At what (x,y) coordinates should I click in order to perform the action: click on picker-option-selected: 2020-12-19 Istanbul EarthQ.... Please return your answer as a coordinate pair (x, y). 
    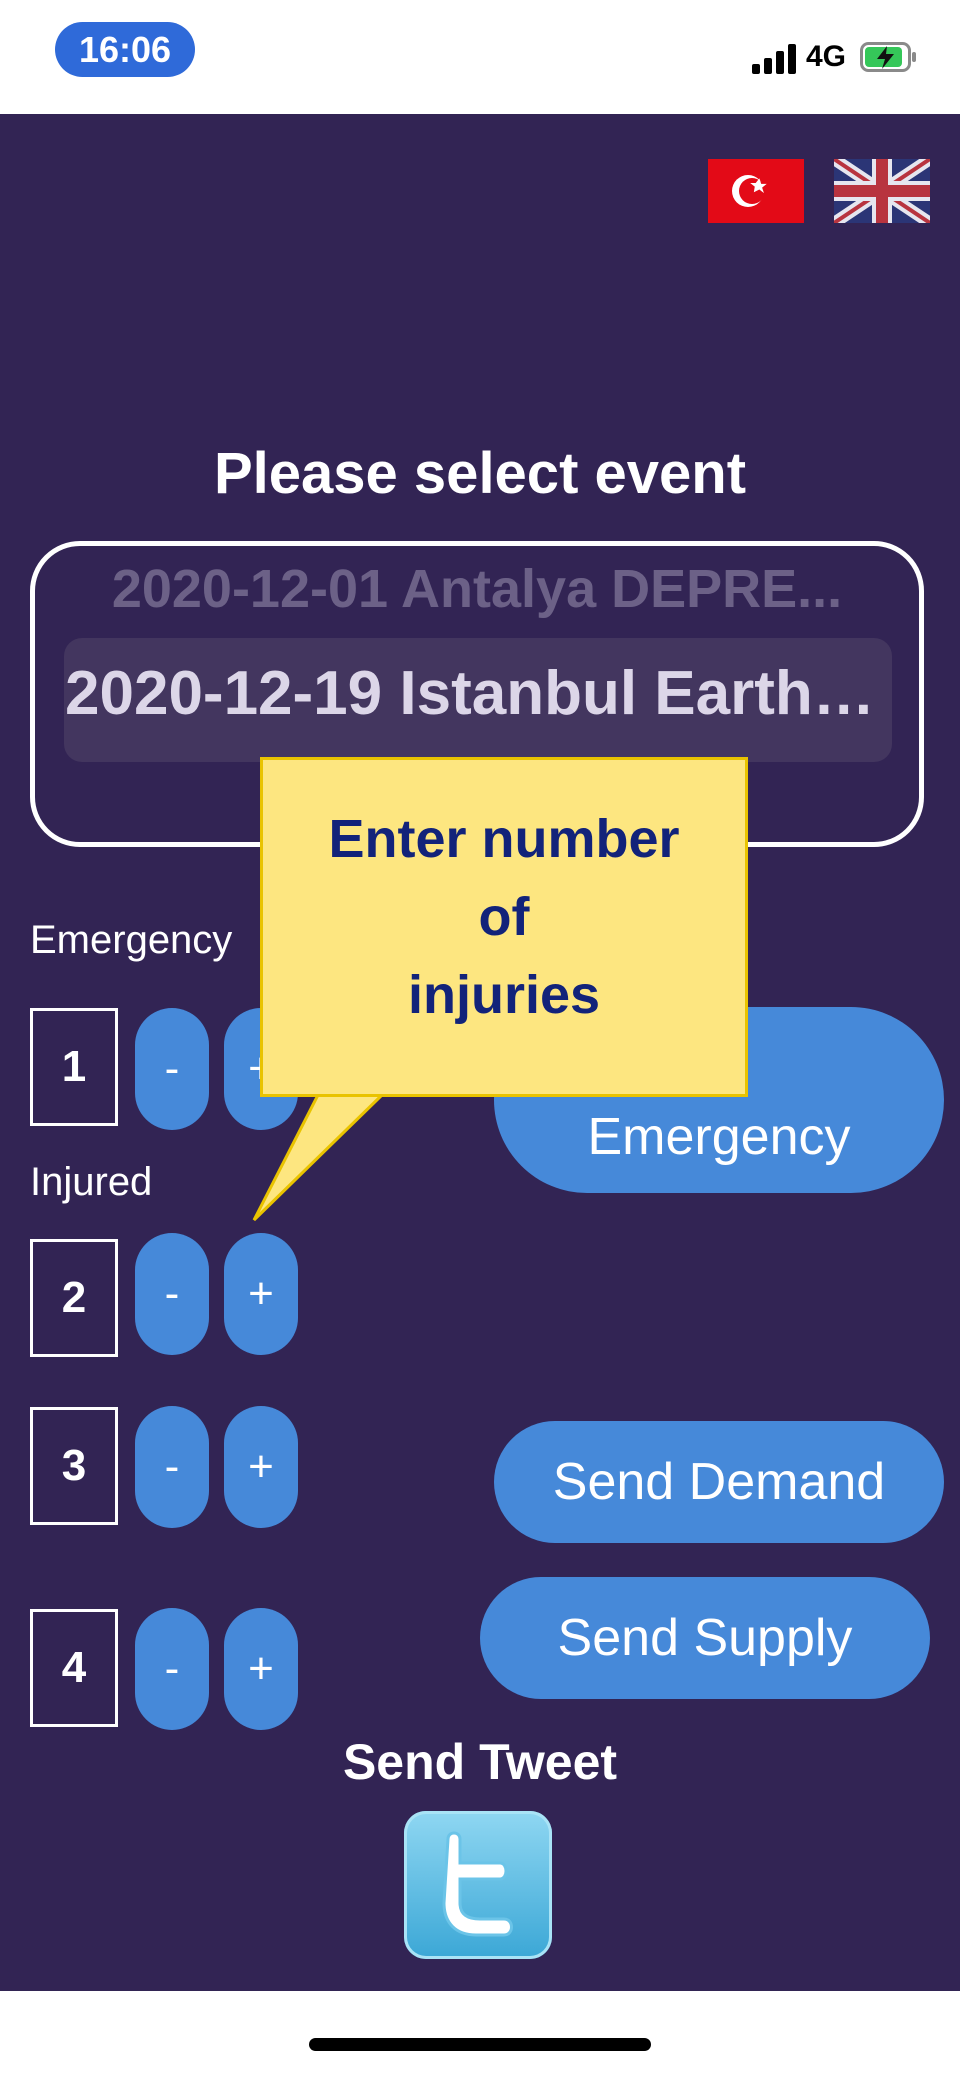
    Looking at the image, I should click on (489, 693).